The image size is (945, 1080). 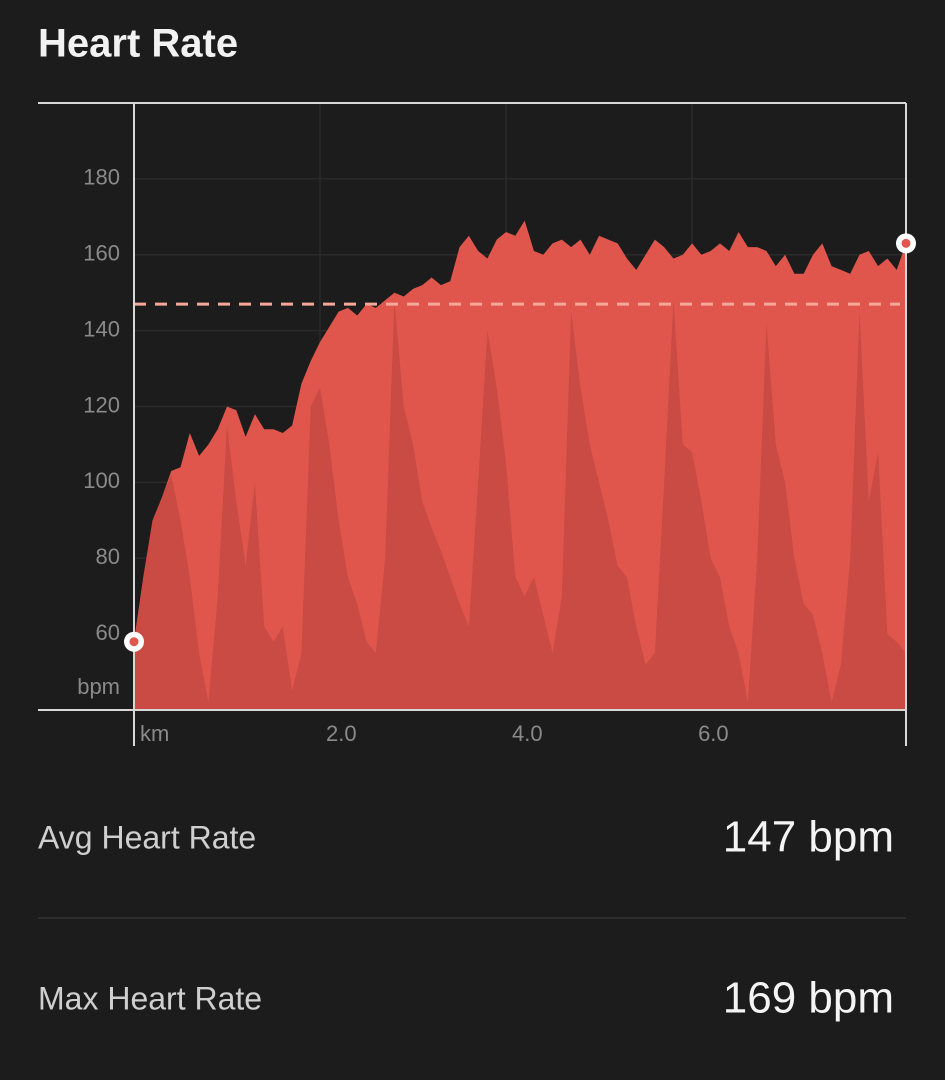 What do you see at coordinates (147, 837) in the screenshot?
I see `stat-label: Avg Heart Rate` at bounding box center [147, 837].